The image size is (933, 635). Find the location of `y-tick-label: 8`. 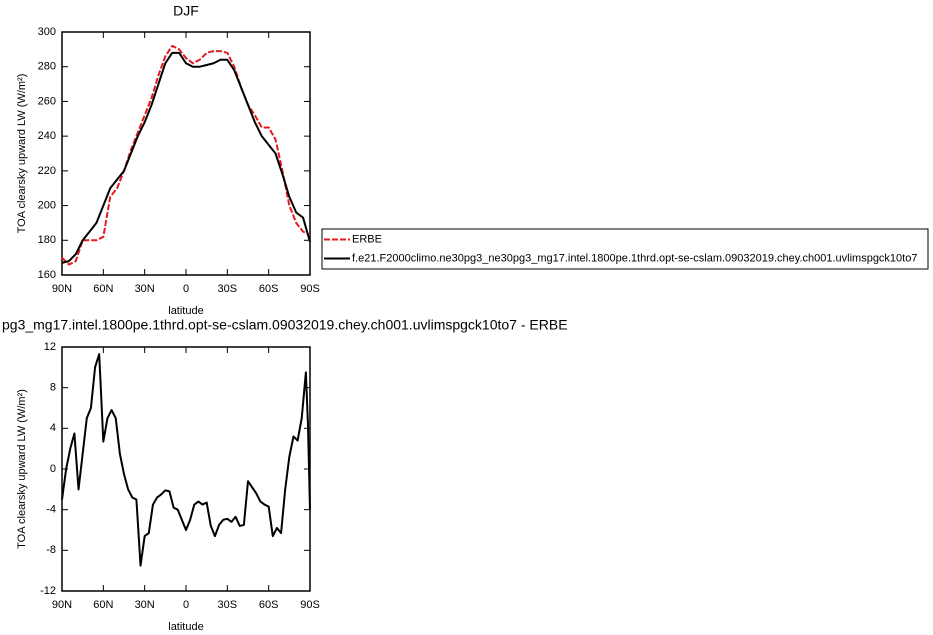

y-tick-label: 8 is located at coordinates (53, 388).